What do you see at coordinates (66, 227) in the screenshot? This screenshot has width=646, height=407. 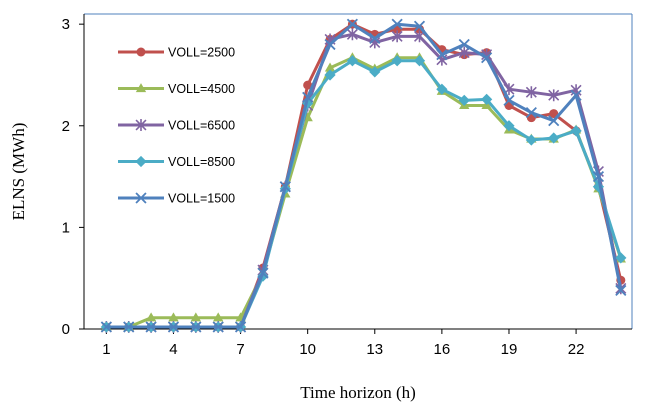 I see `y-tick-label: 1` at bounding box center [66, 227].